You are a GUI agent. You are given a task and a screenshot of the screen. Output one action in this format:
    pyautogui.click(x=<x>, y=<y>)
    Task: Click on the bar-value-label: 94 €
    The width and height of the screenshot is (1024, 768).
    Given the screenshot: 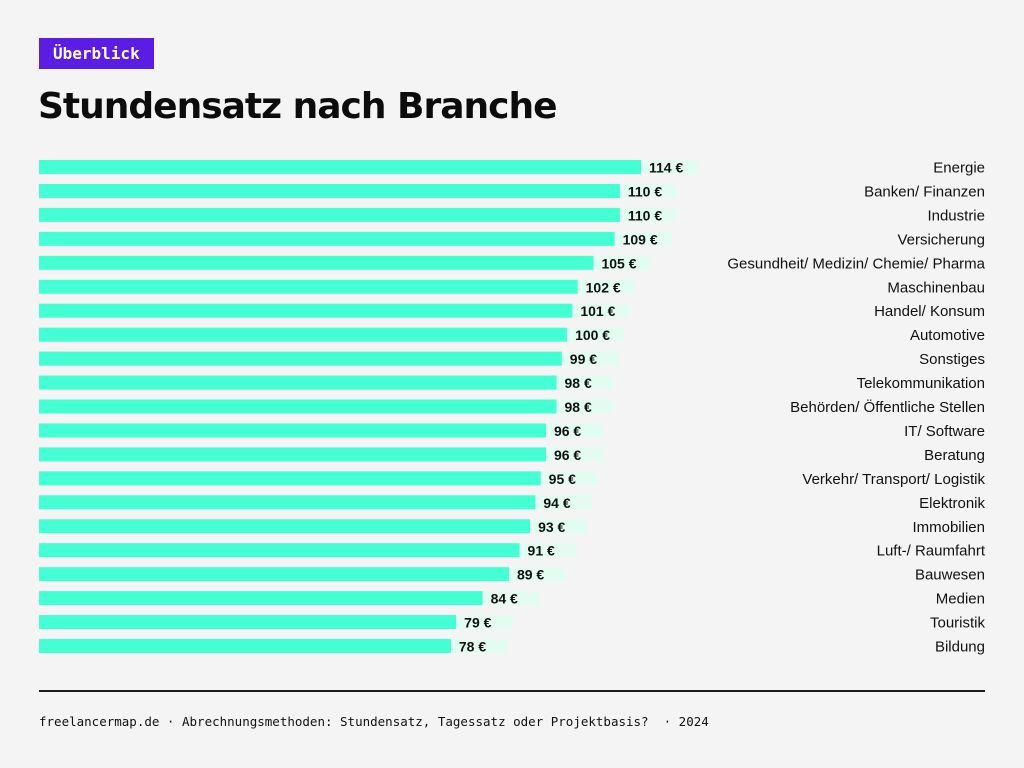 What is the action you would take?
    pyautogui.click(x=556, y=503)
    